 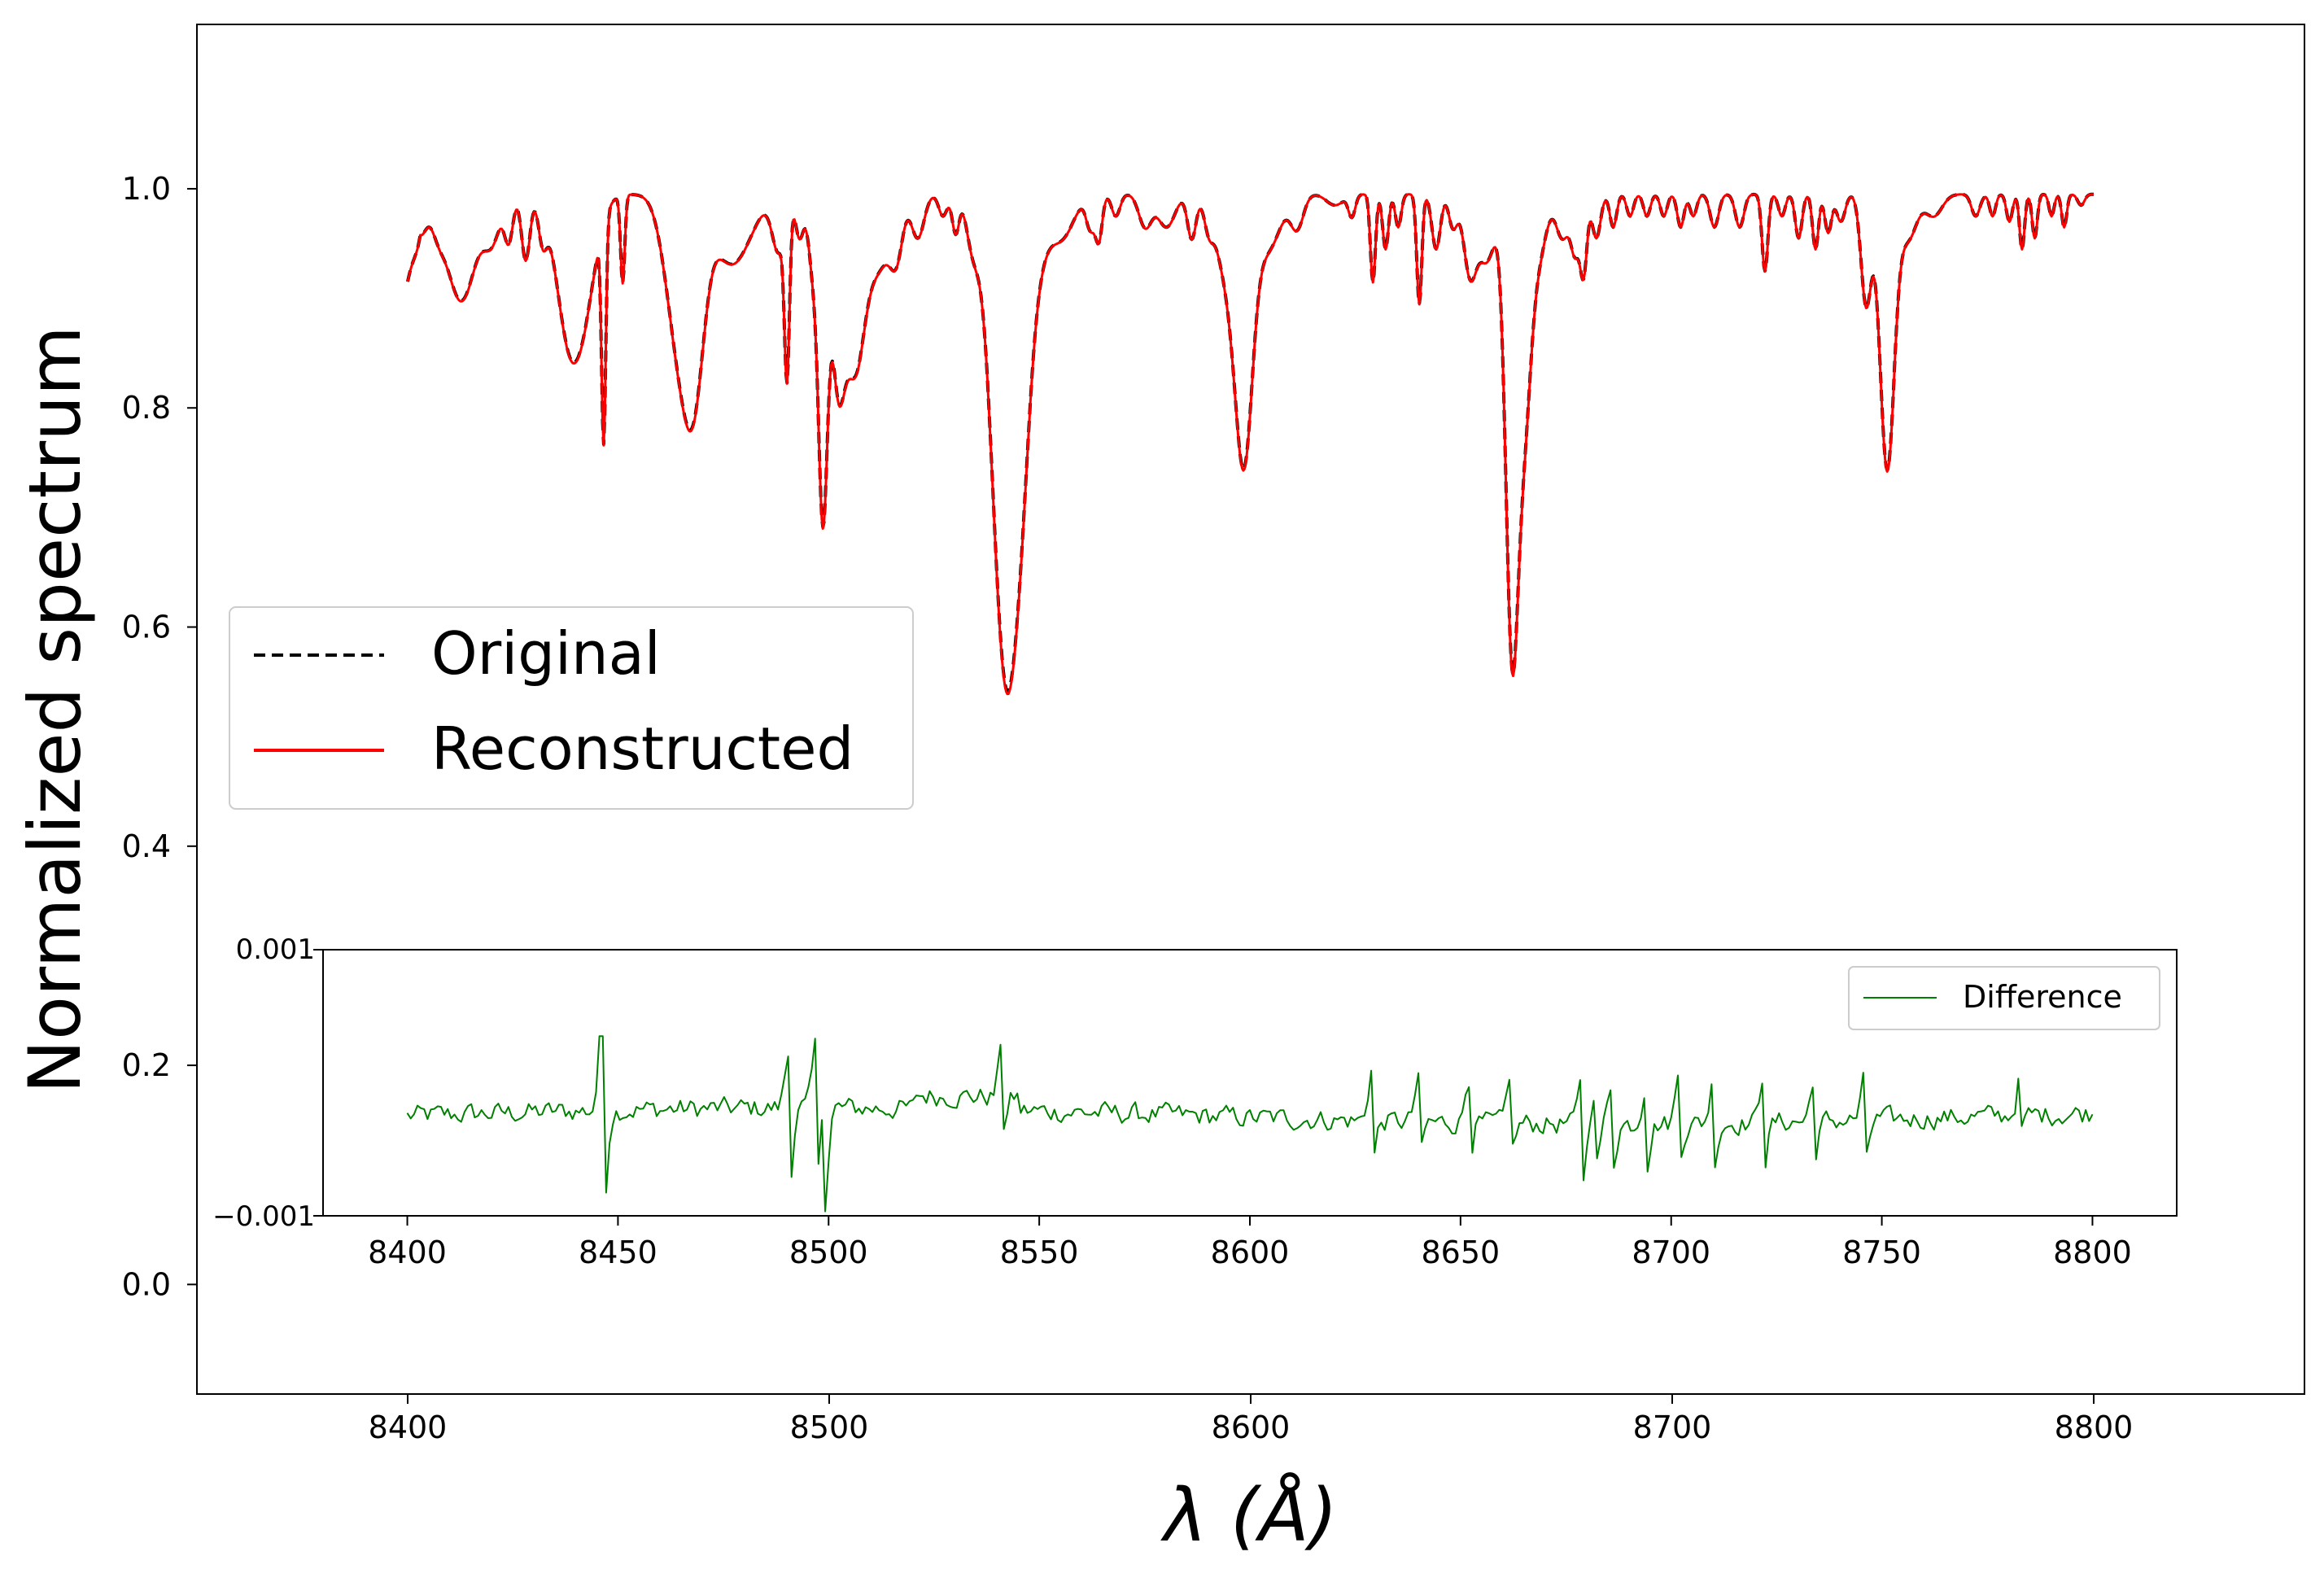 I want to click on x-axis-label: λ (Å), so click(x=1249, y=1514).